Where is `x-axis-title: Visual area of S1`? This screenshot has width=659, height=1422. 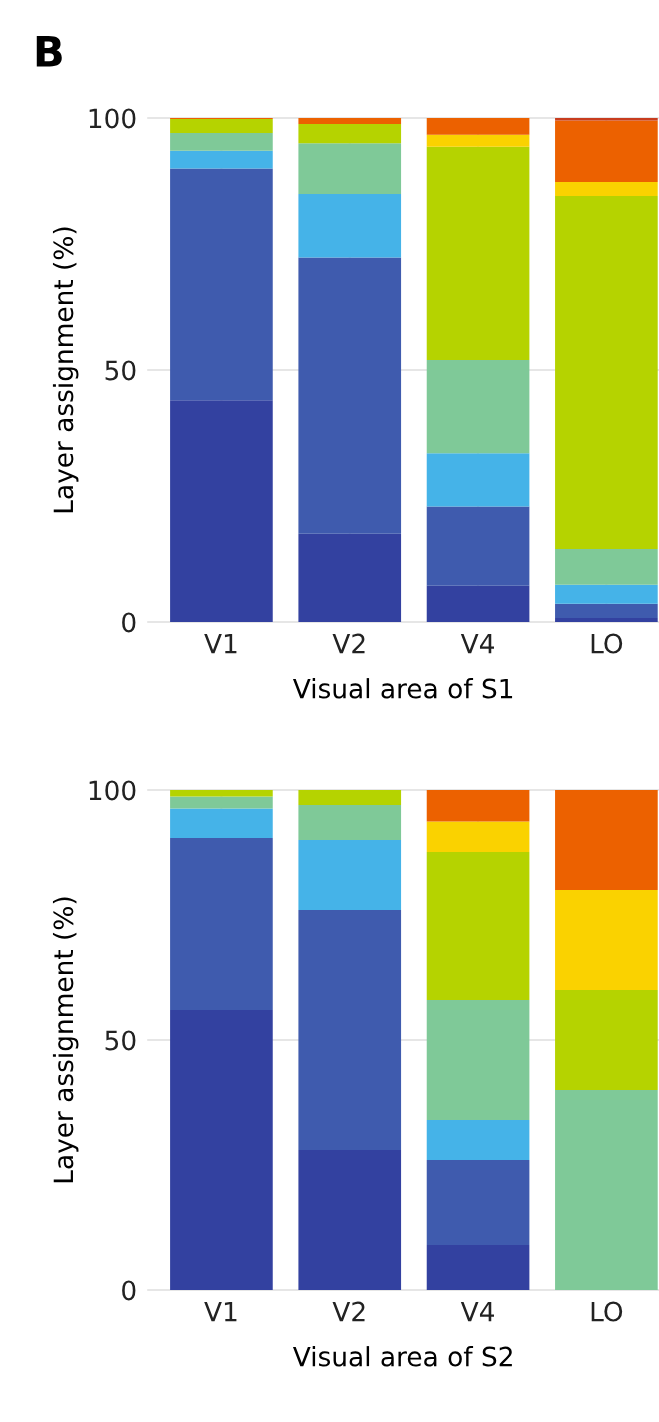 x-axis-title: Visual area of S1 is located at coordinates (402, 688).